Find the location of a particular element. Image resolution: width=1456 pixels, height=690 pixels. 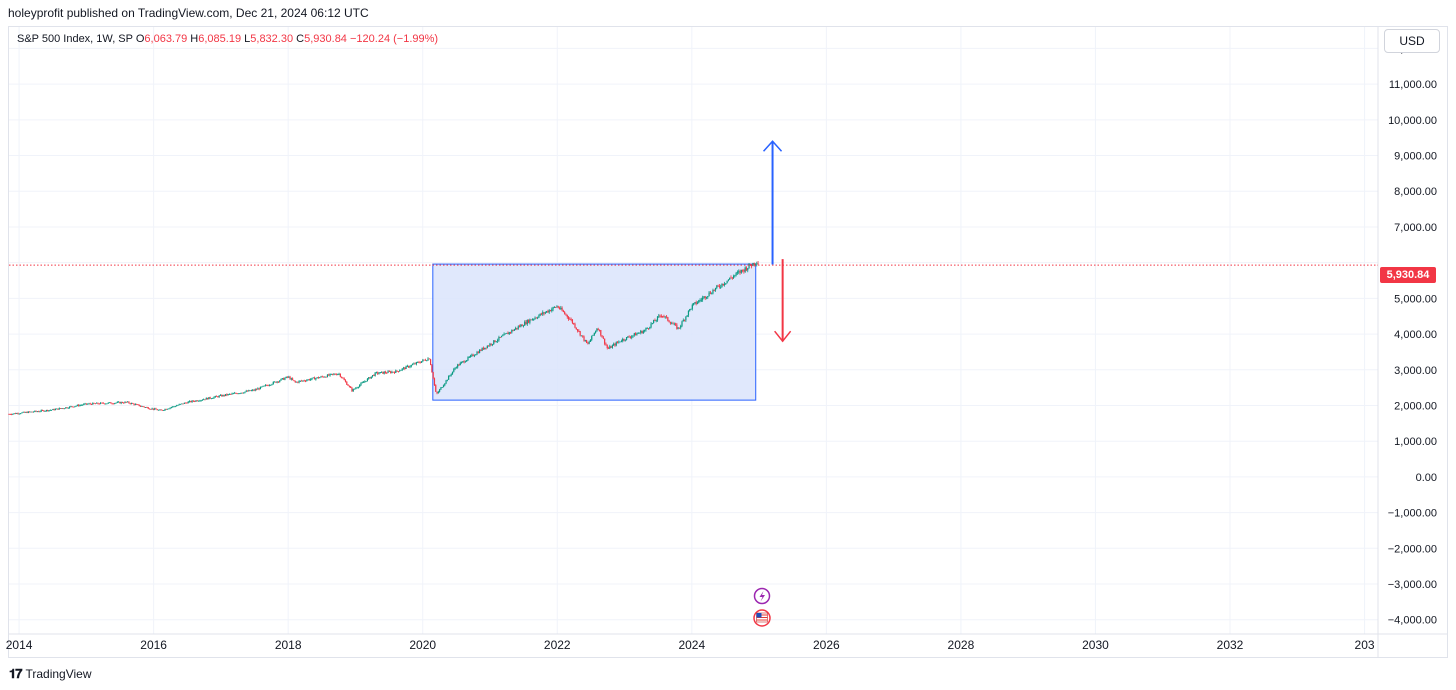

x-tick-label: 2014 is located at coordinates (19, 645).